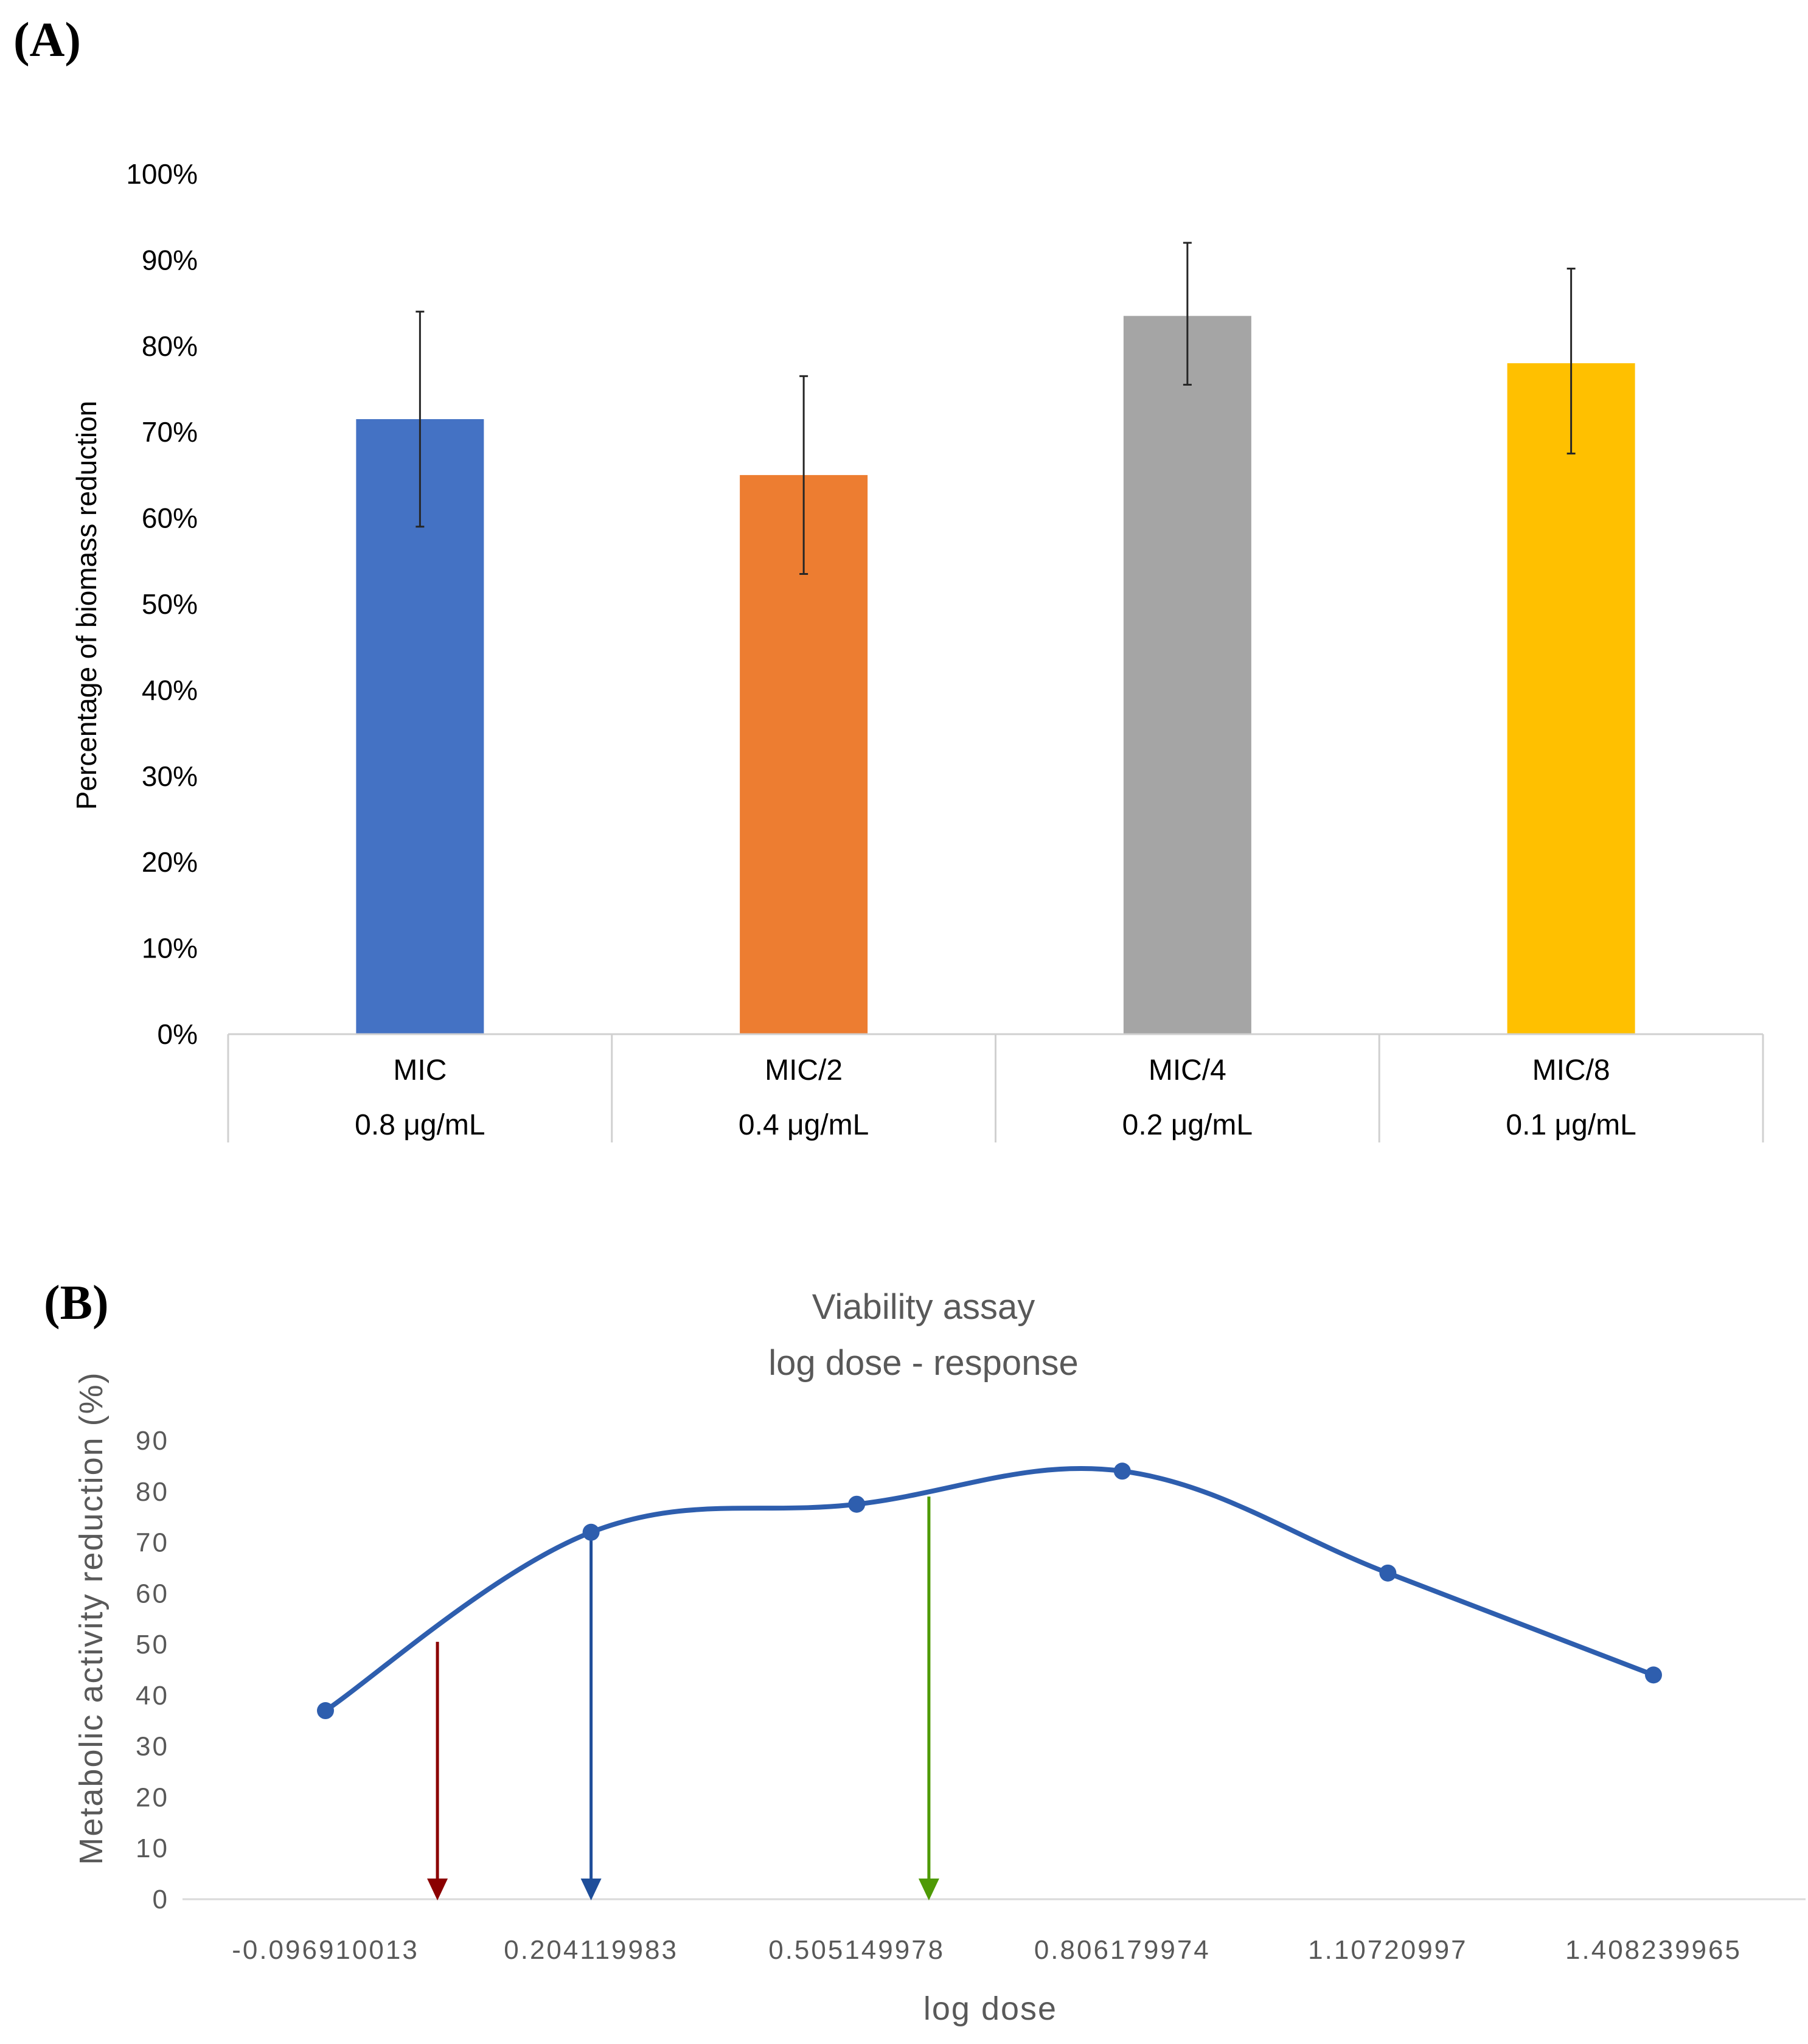  I want to click on panel-b-x-tick-label: 0.204119983, so click(591, 1950).